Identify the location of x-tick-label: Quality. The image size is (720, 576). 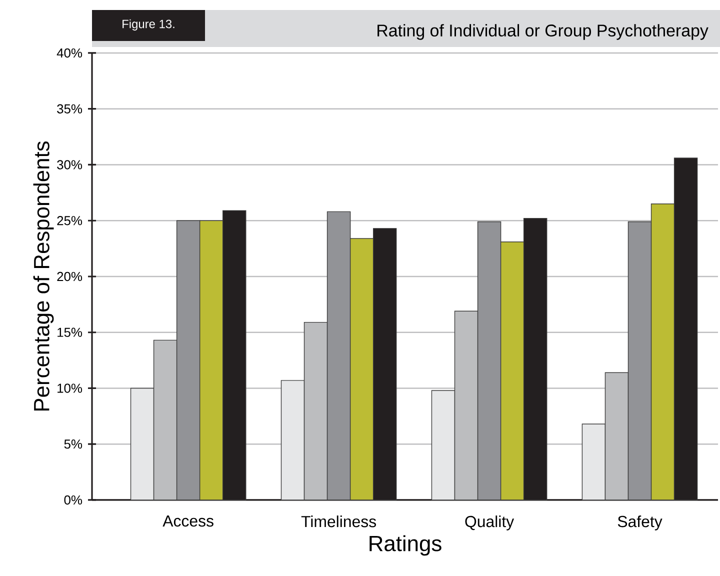
(489, 523).